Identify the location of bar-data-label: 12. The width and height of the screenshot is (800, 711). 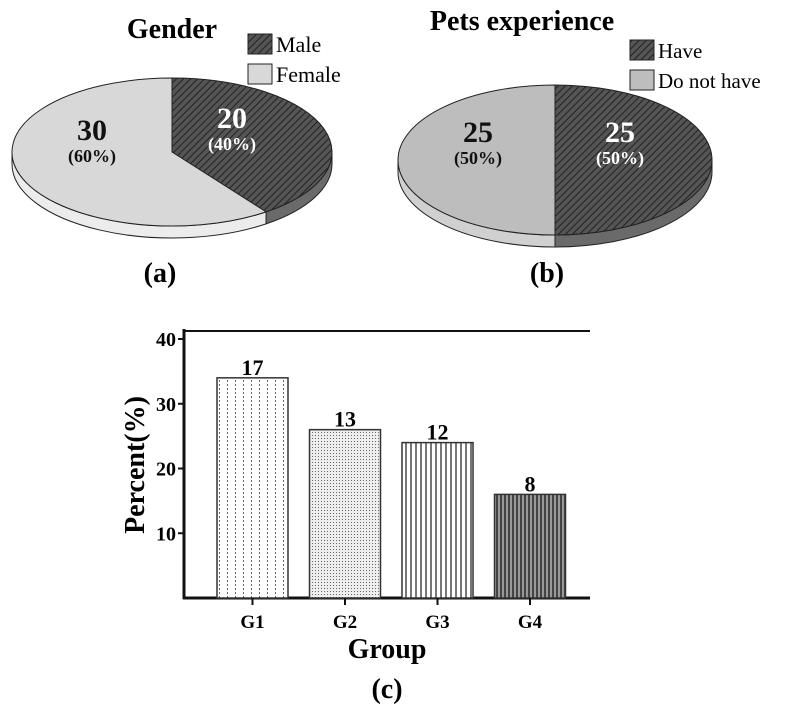
(438, 432).